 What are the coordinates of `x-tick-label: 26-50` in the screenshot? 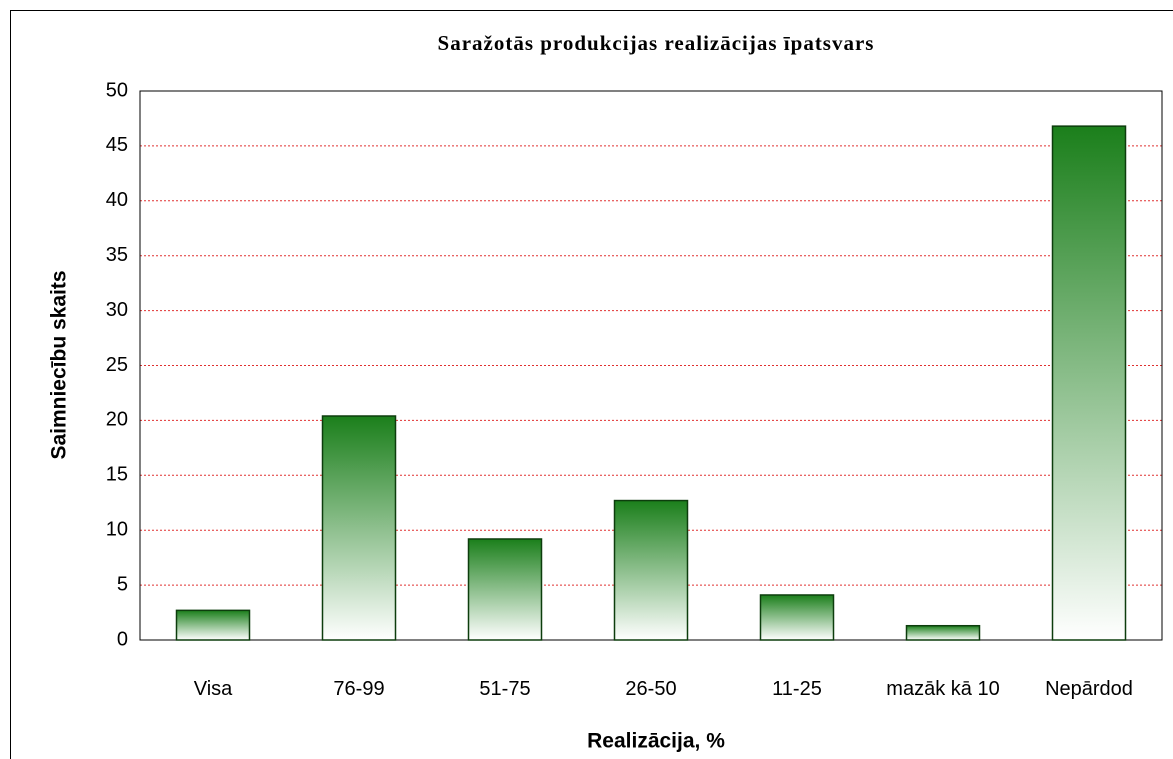 It's located at (651, 689).